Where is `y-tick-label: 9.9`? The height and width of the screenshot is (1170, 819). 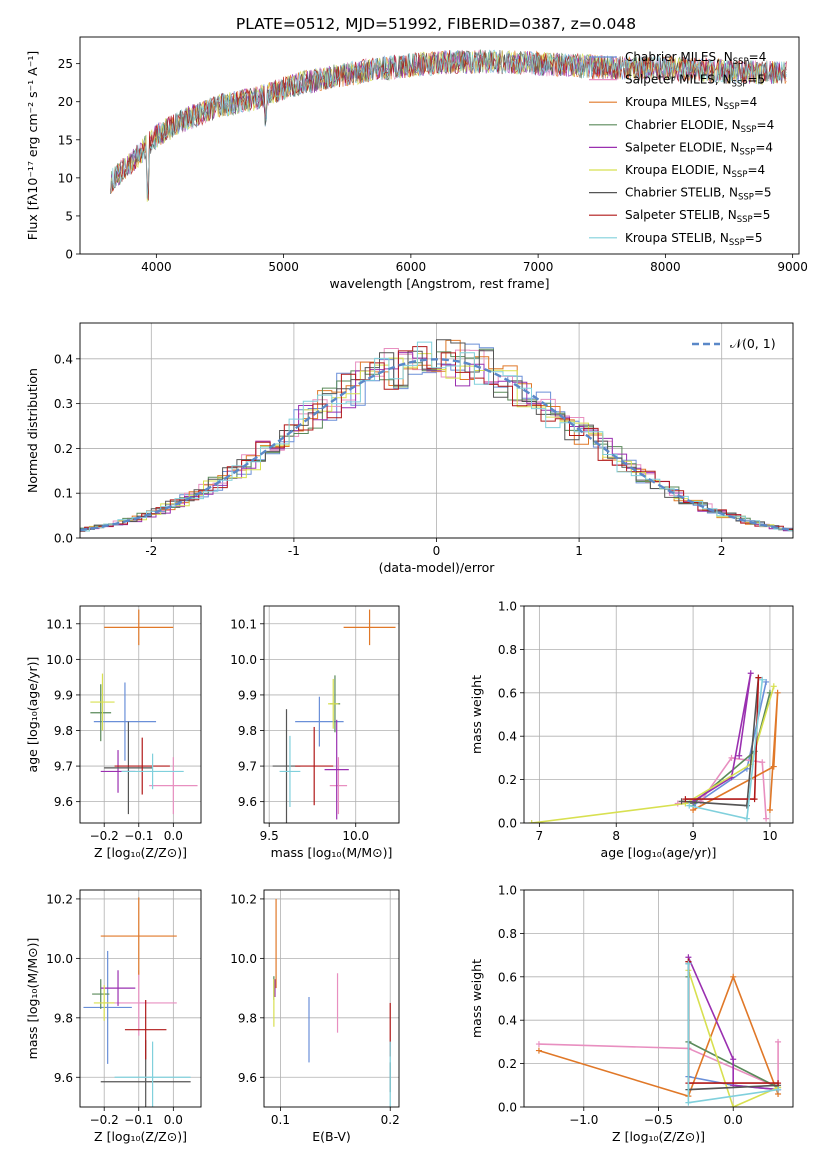
y-tick-label: 9.9 is located at coordinates (247, 695).